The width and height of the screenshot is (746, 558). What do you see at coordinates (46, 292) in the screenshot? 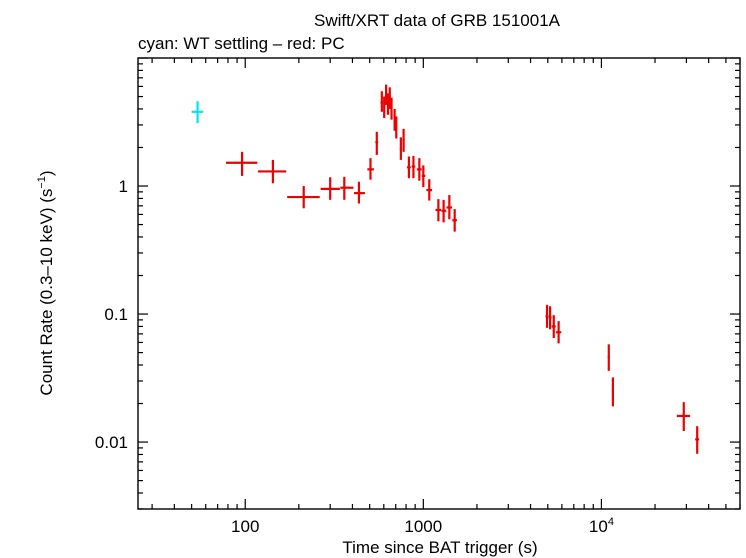
I see `y-axis-label-main: Count Rate (0.3–10 keV) (s` at bounding box center [46, 292].